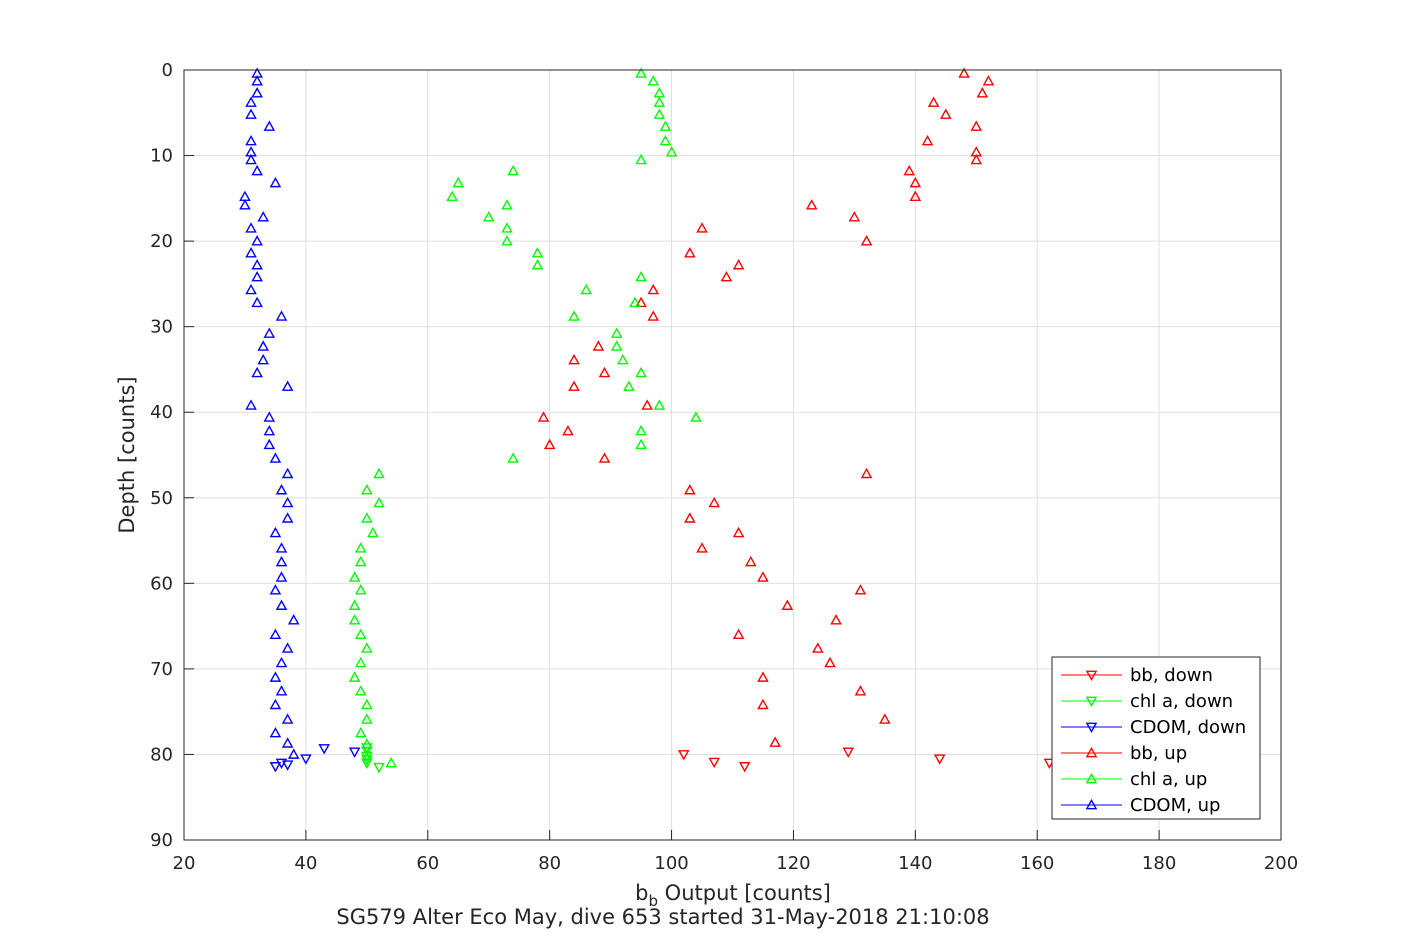 The width and height of the screenshot is (1417, 945). I want to click on x-axis-title-subscript: b, so click(653, 901).